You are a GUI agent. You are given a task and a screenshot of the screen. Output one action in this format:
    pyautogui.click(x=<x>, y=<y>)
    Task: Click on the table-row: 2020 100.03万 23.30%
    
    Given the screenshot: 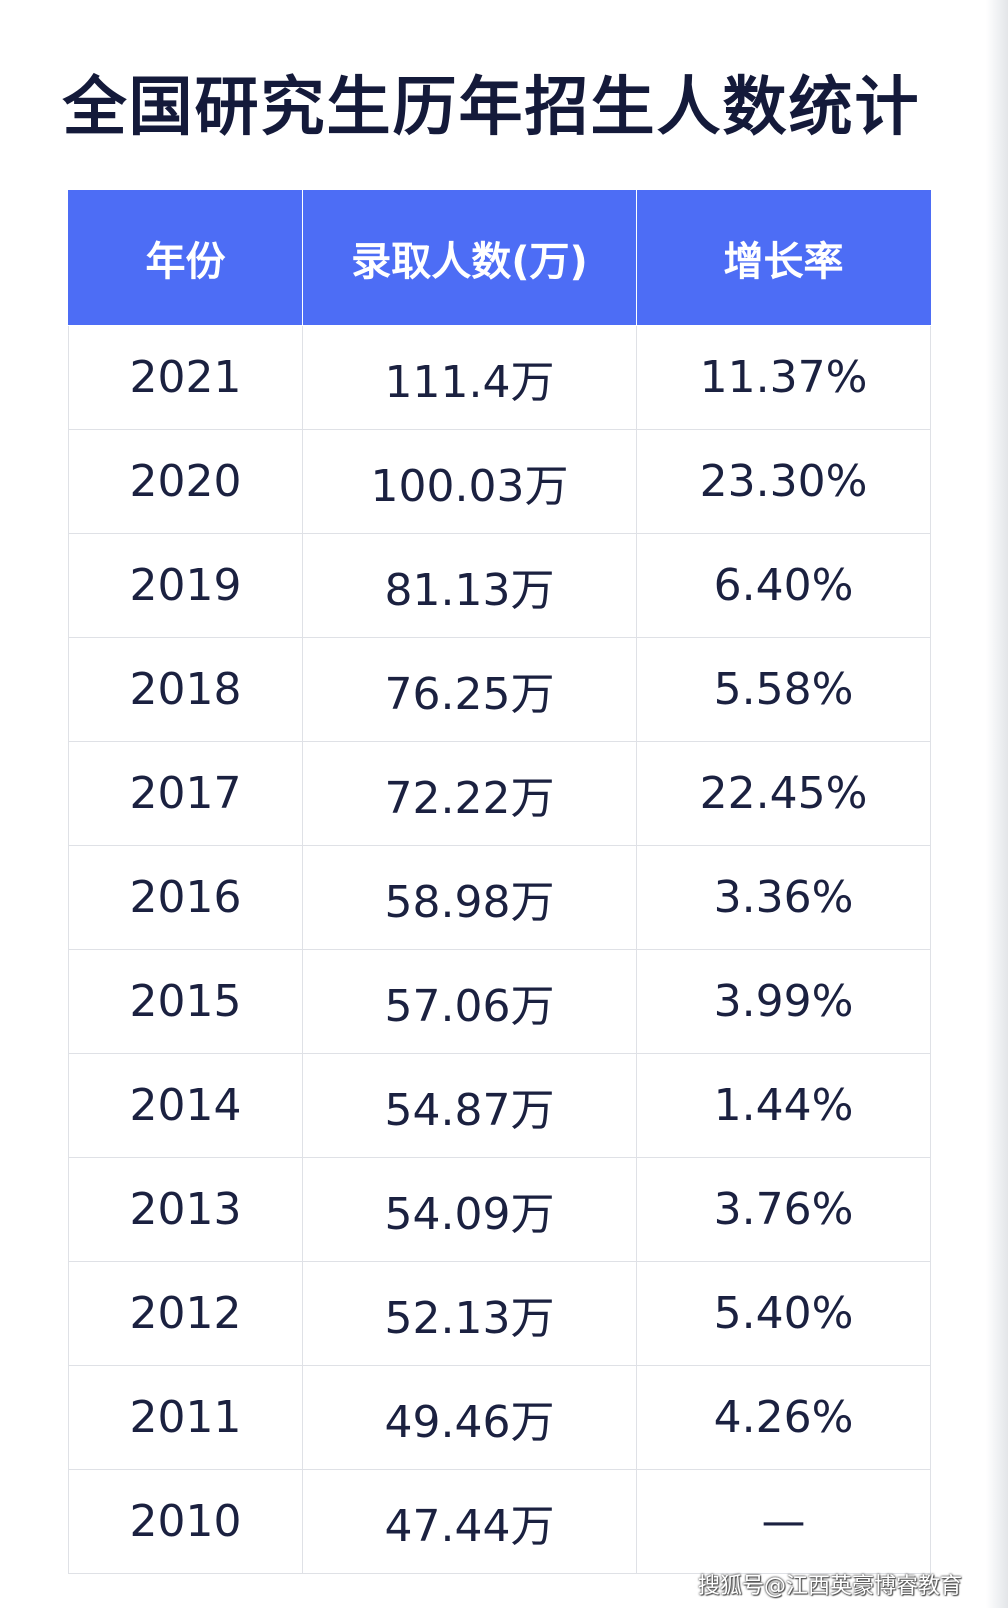 What is the action you would take?
    pyautogui.click(x=499, y=481)
    